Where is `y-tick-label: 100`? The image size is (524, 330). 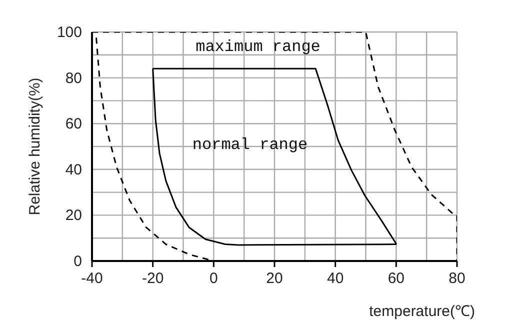
y-tick-label: 100 is located at coordinates (69, 32).